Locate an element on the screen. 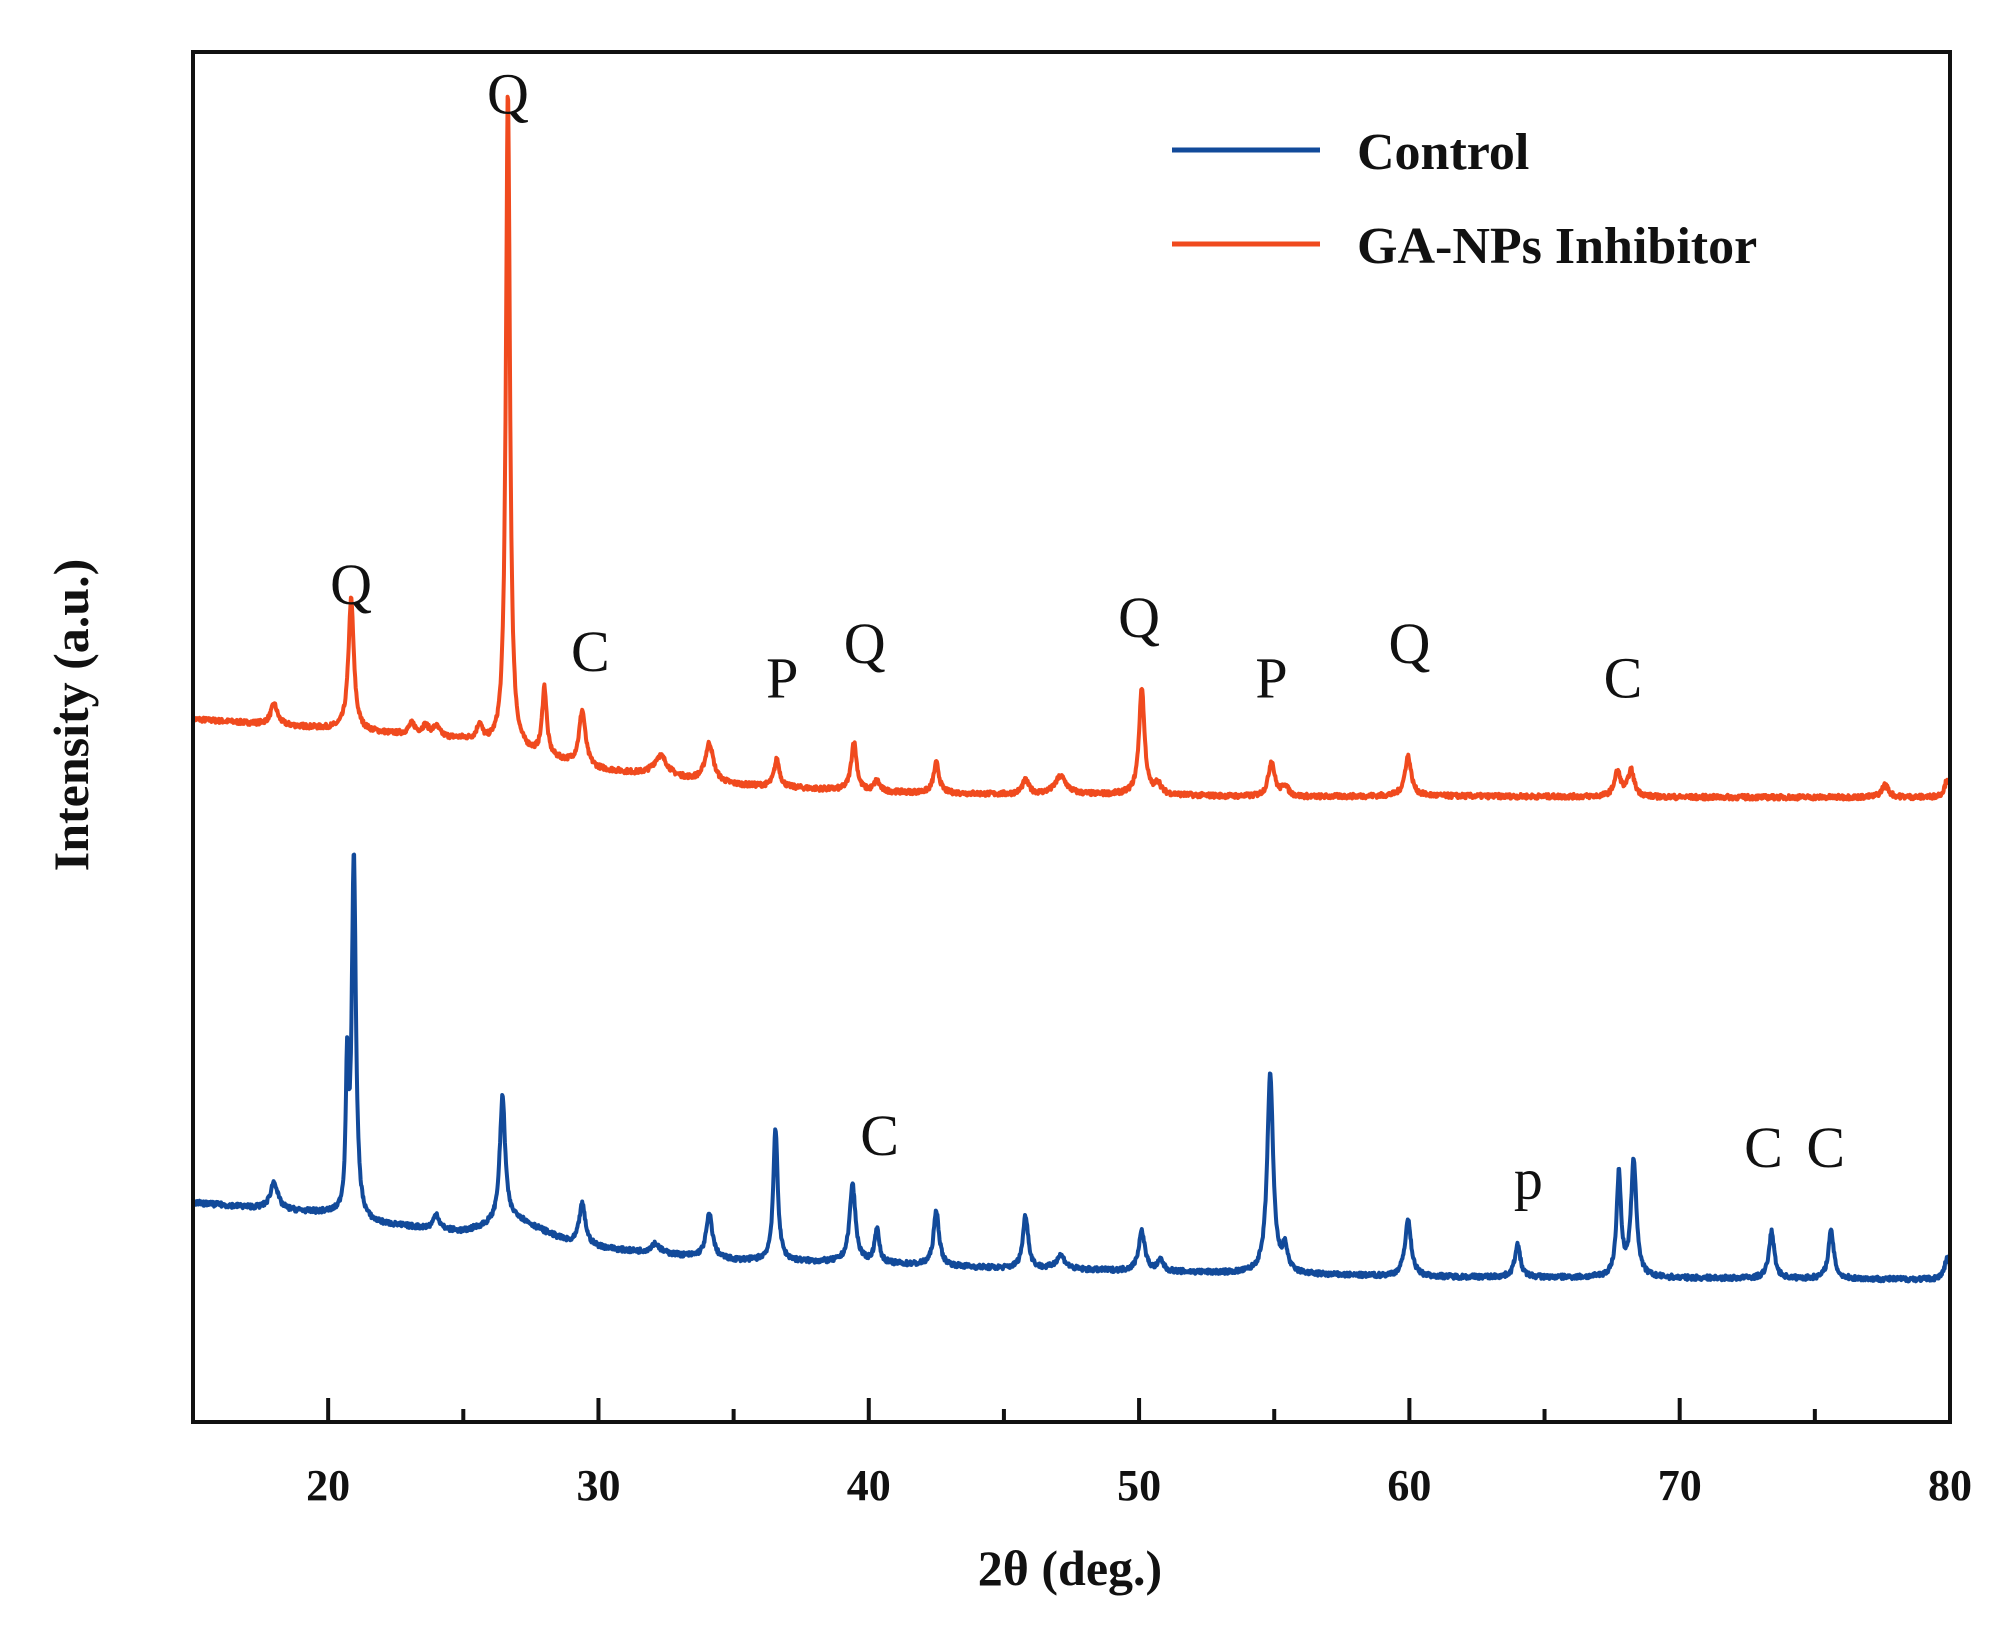  x-tick-label: 40 is located at coordinates (869, 1485).